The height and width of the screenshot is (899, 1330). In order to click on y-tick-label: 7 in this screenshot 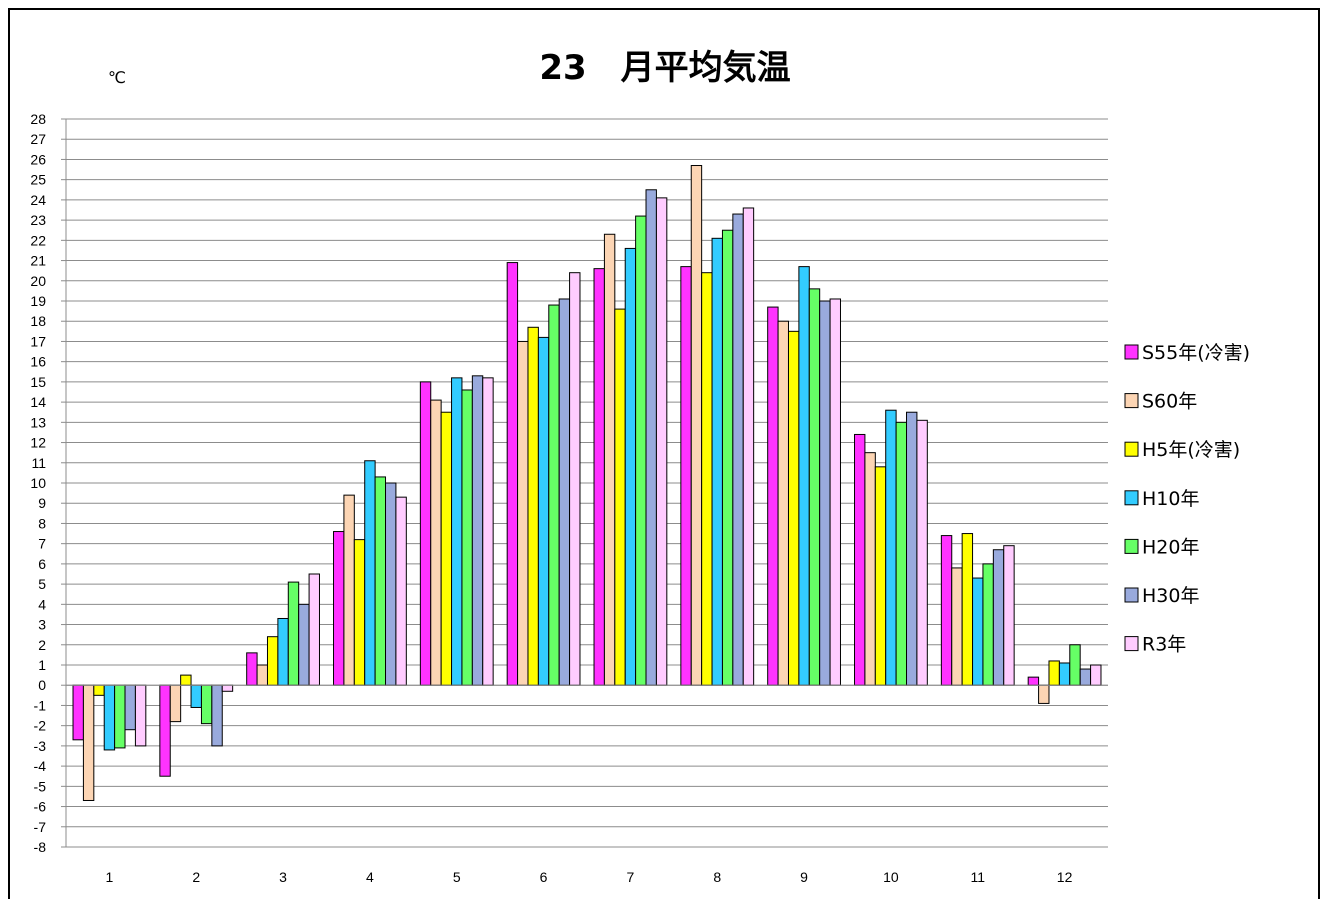, I will do `click(42, 544)`.